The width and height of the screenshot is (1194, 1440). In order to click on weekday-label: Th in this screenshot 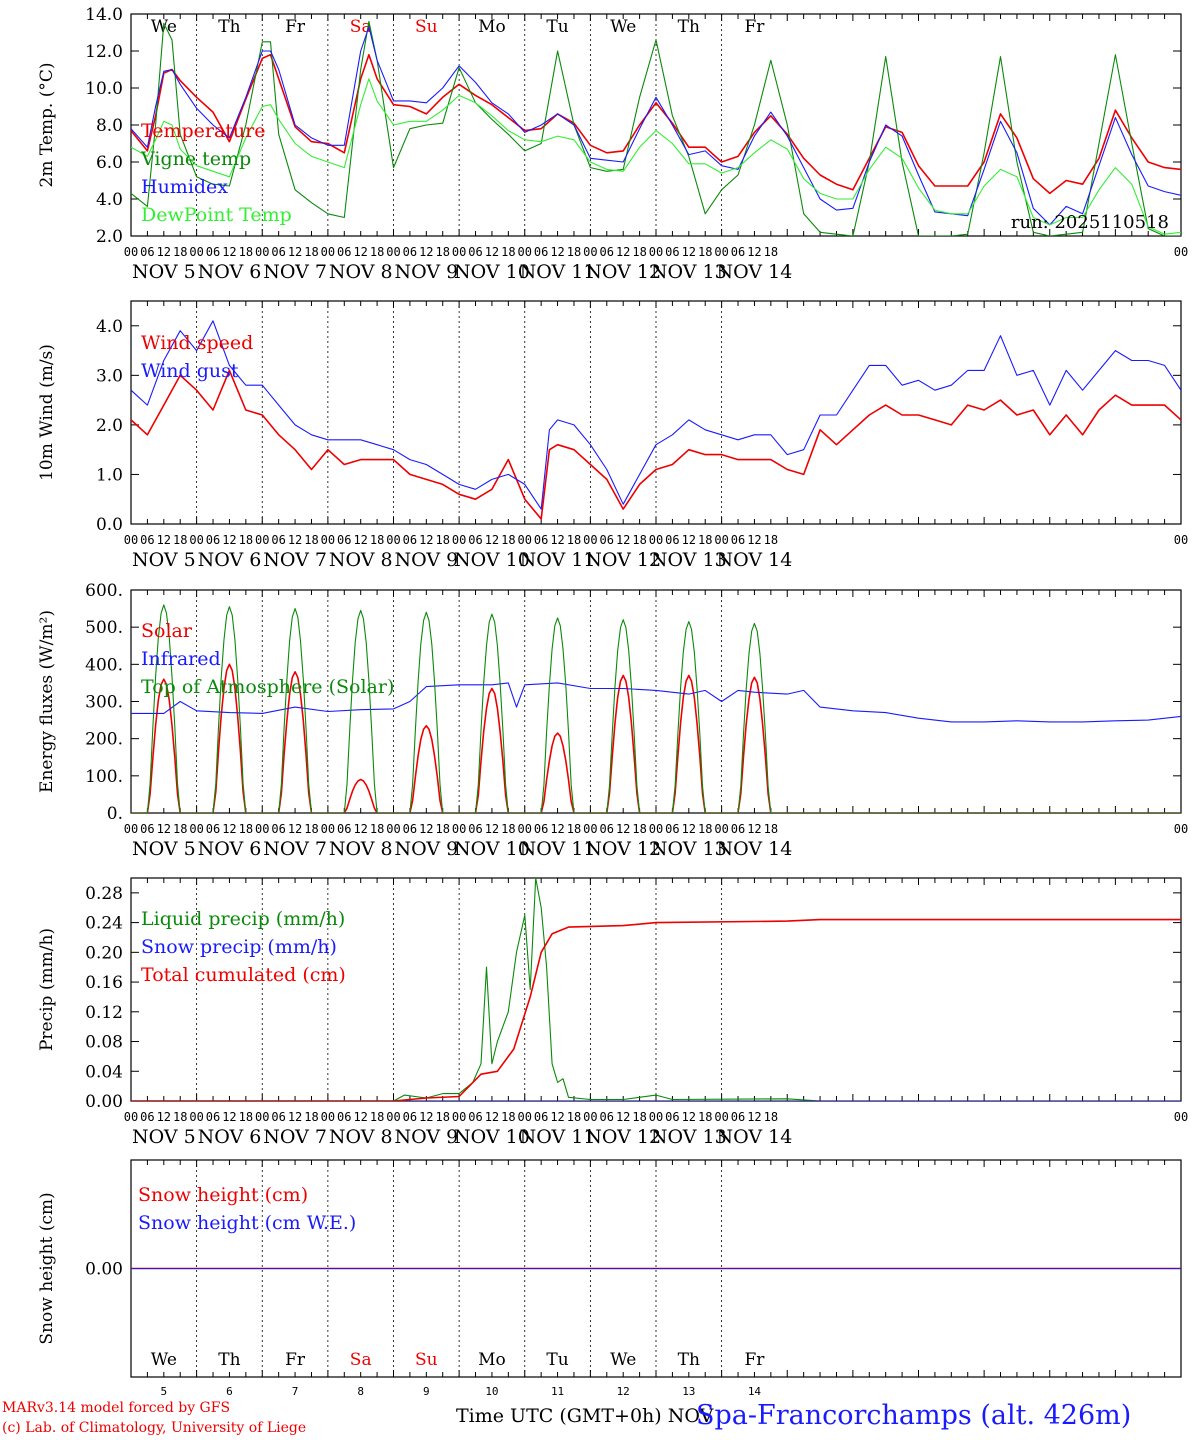, I will do `click(689, 1360)`.